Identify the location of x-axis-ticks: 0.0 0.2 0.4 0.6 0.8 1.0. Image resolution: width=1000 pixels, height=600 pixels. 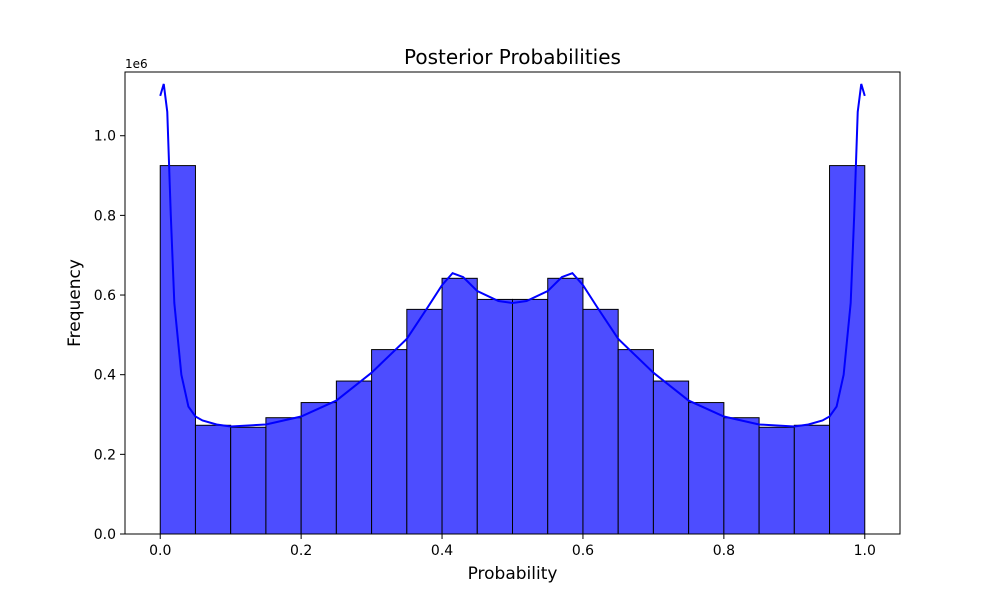
(512, 546).